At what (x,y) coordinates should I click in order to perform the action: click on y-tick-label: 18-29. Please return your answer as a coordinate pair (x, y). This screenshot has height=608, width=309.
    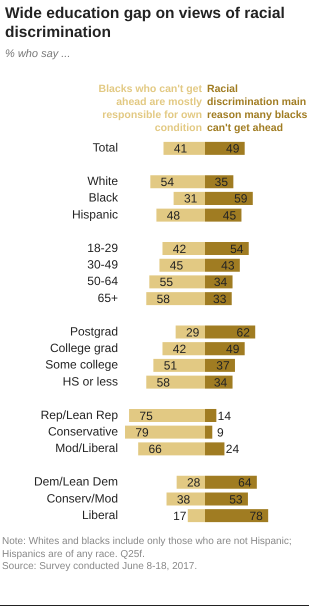
    Looking at the image, I should click on (102, 247).